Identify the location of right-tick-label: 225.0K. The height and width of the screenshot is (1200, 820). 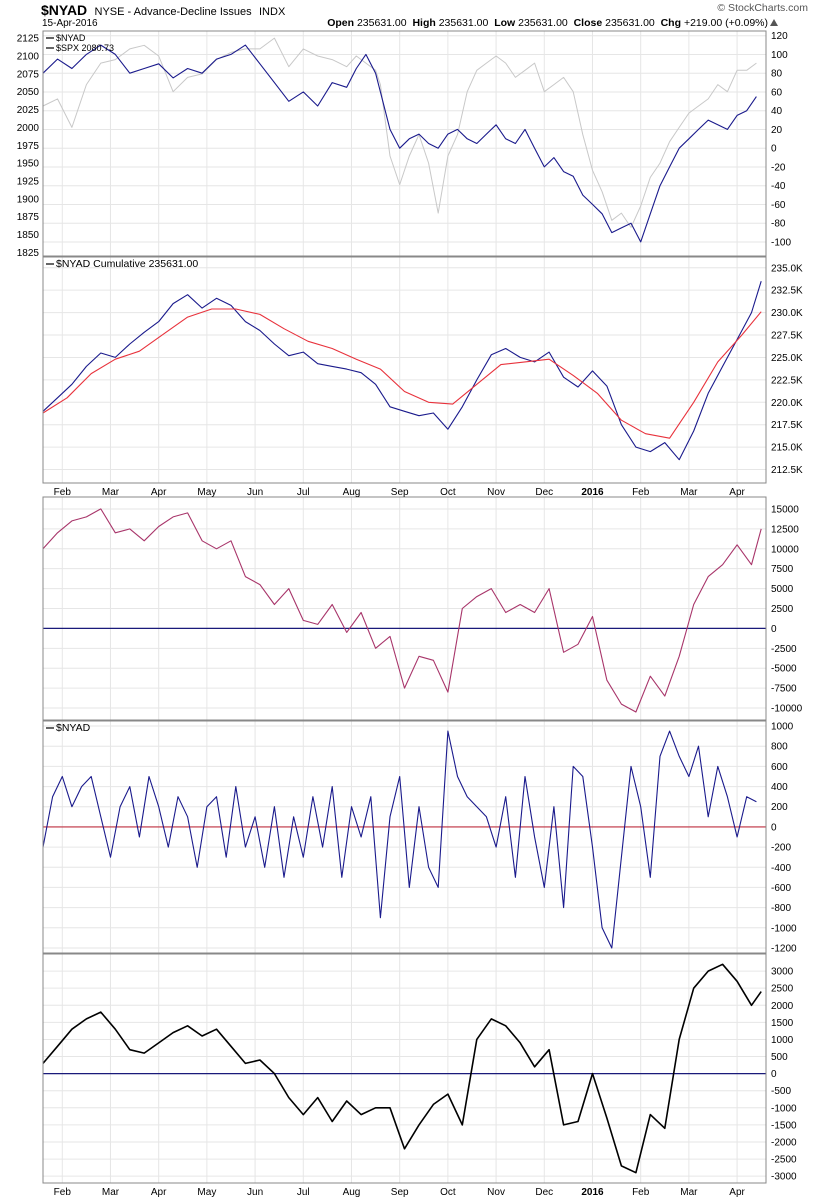
(787, 358).